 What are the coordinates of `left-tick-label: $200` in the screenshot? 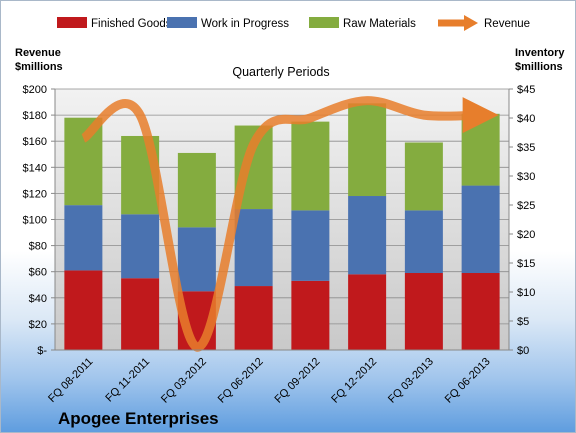 It's located at (35, 90).